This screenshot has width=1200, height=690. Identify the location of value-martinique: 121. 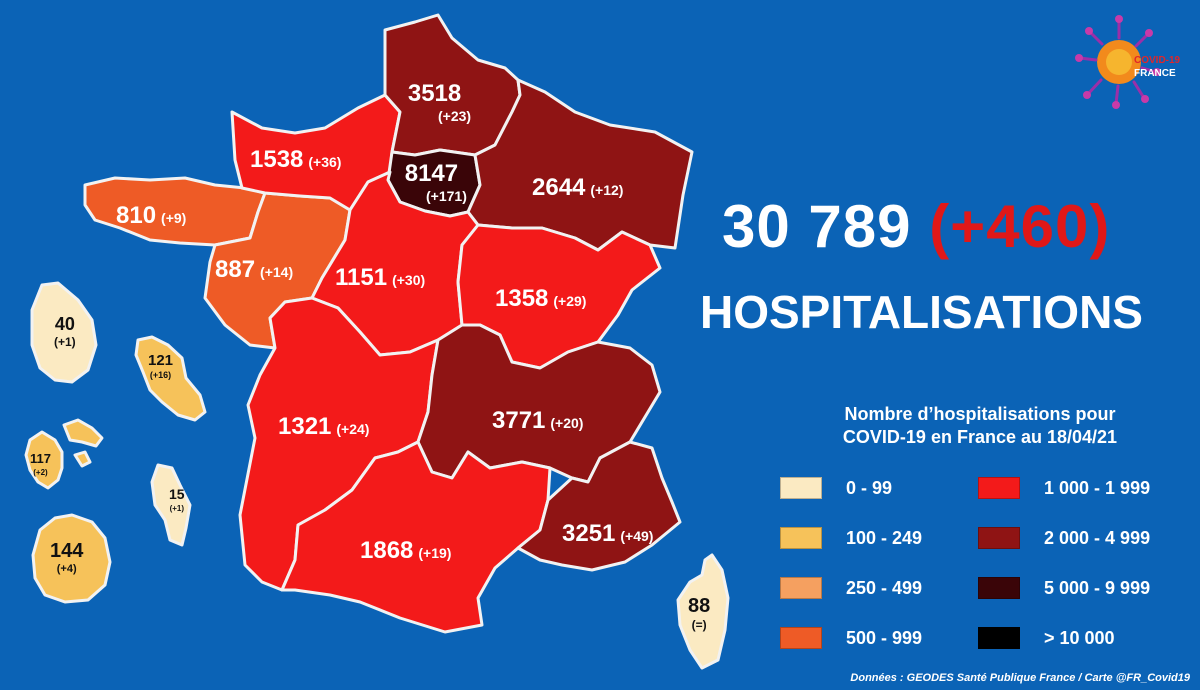
(161, 360).